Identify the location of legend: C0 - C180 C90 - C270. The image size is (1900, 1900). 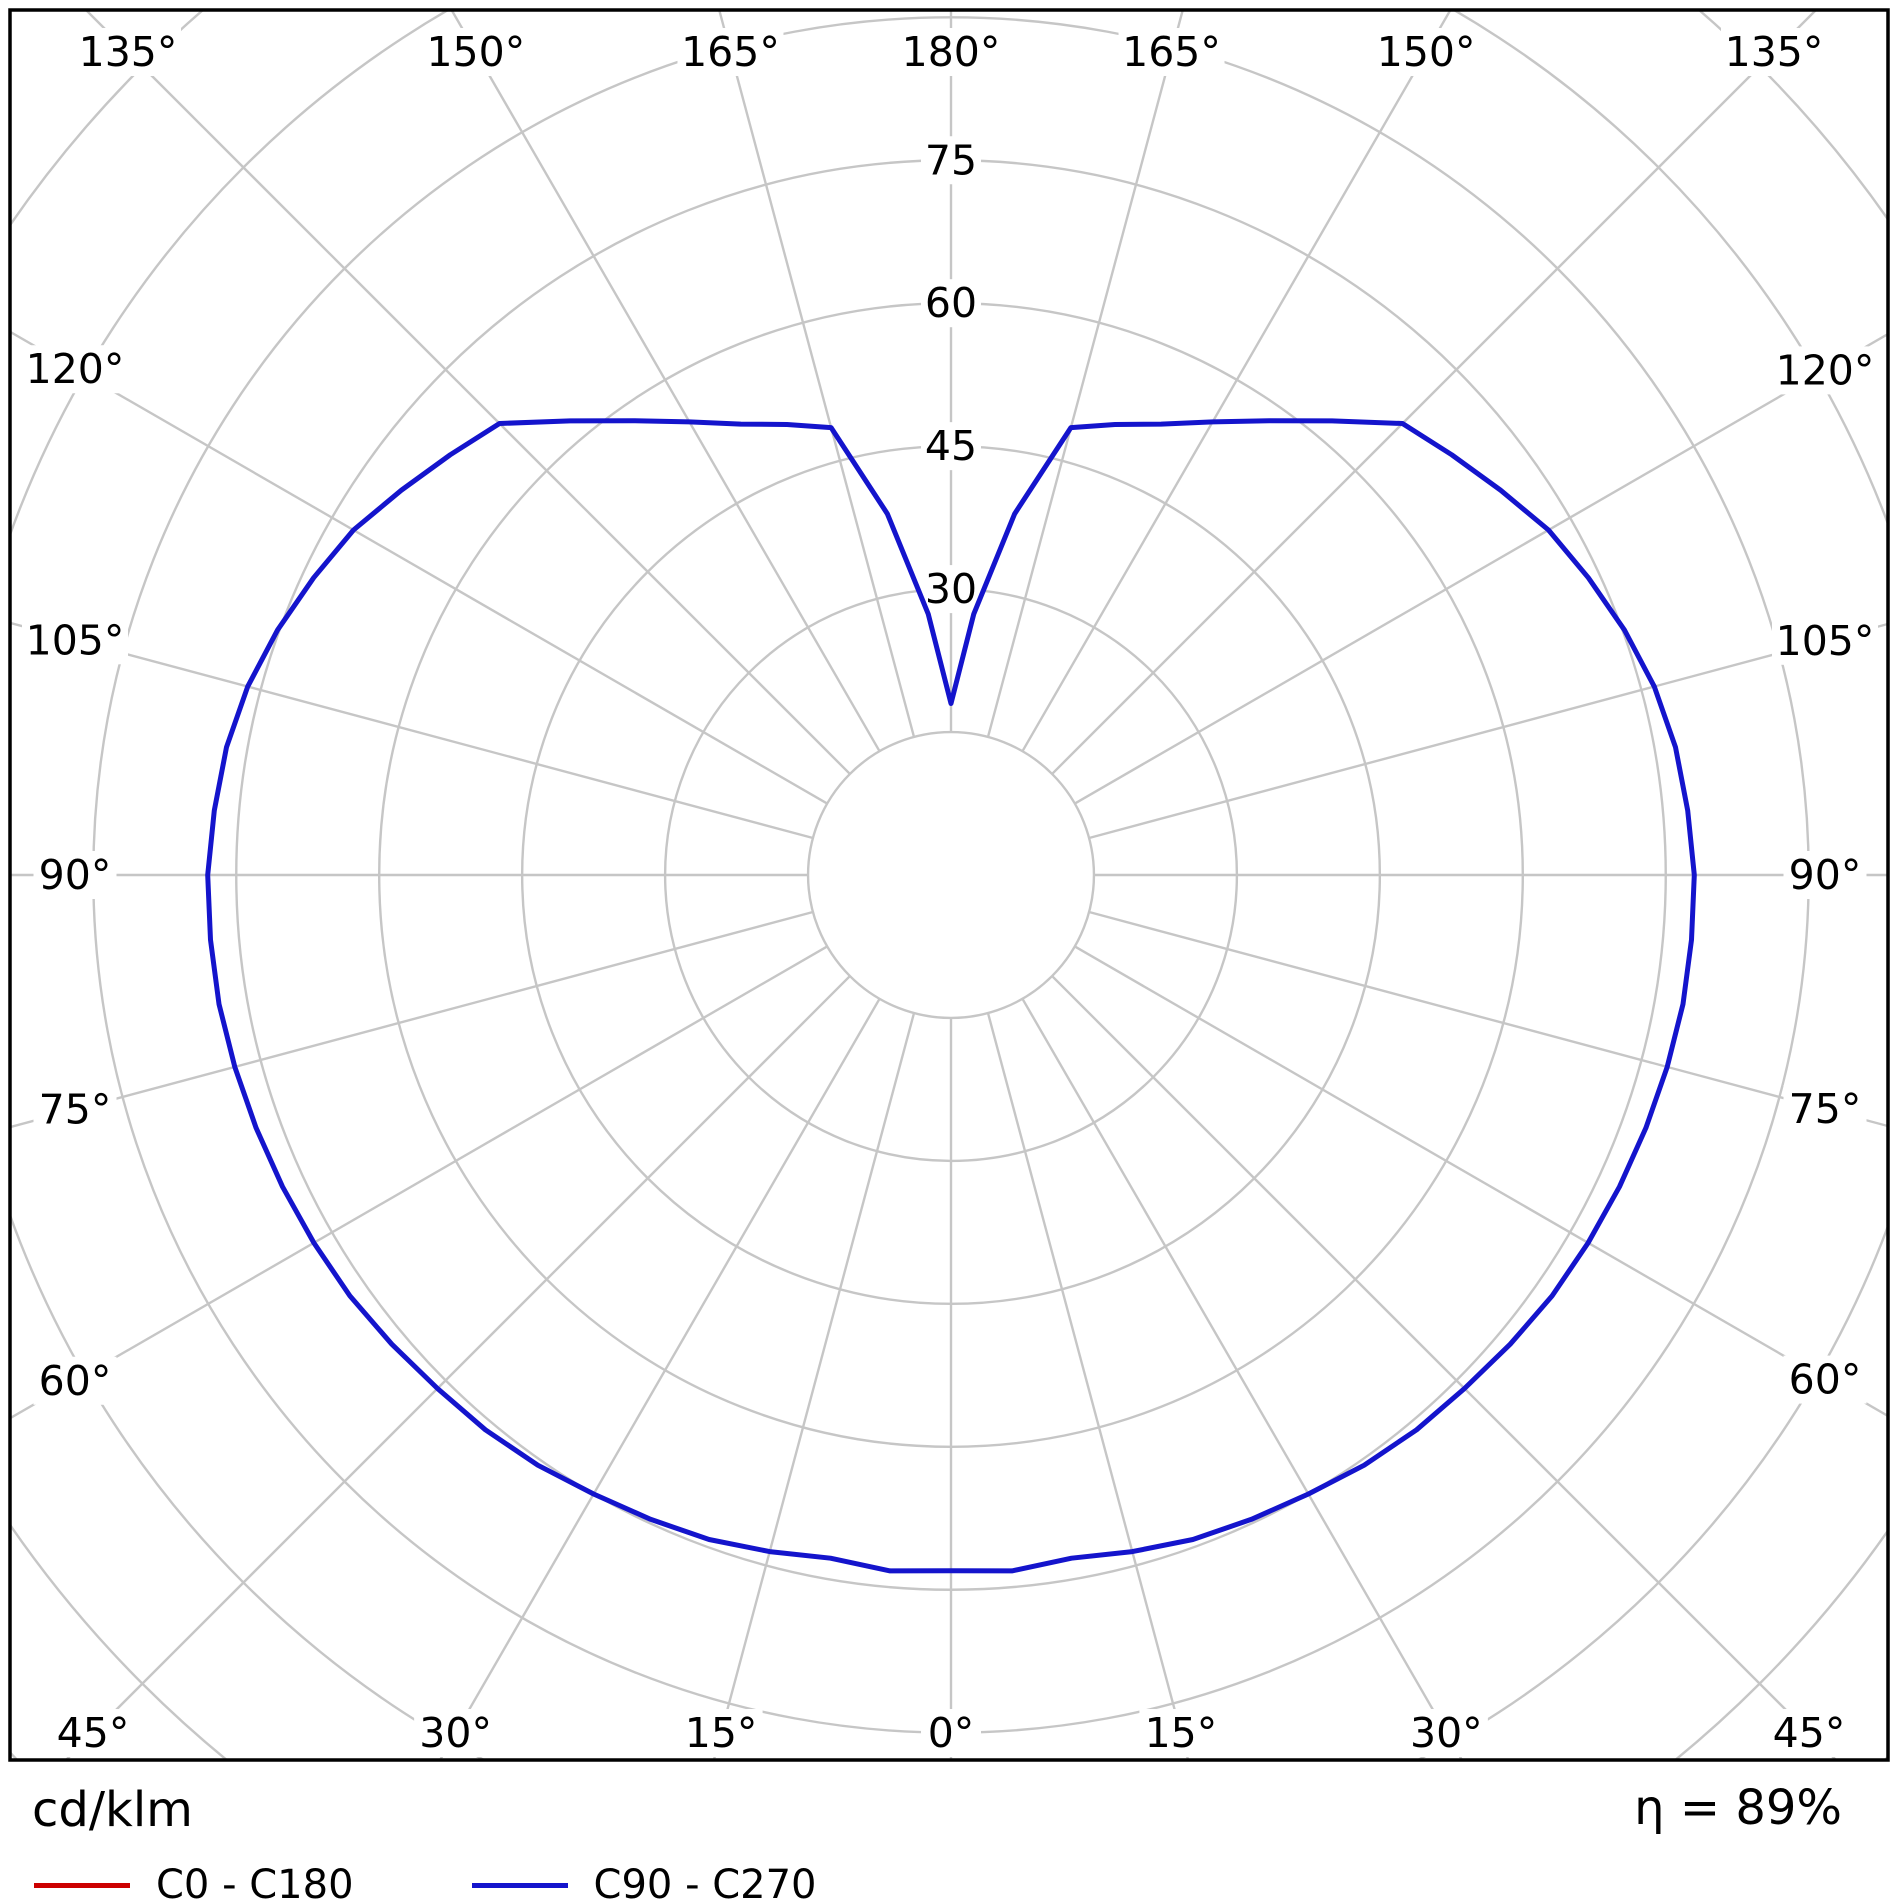
(425, 1881).